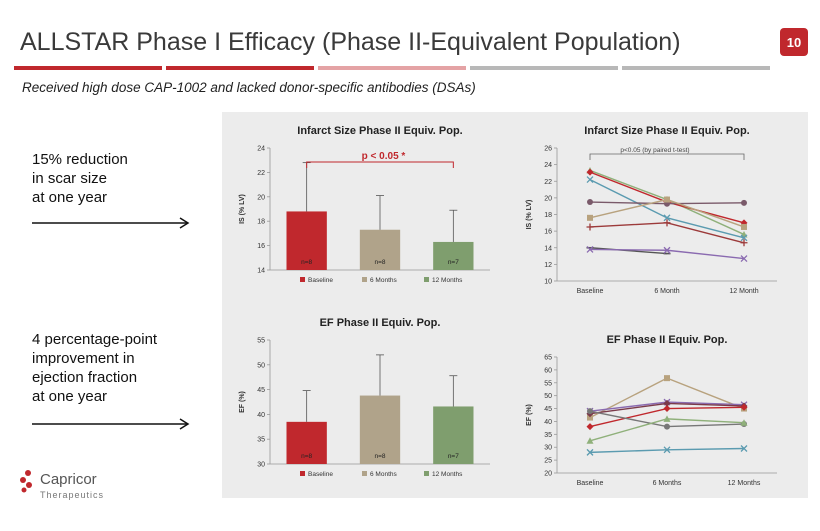 Image resolution: width=820 pixels, height=531 pixels. Describe the element at coordinates (548, 282) in the screenshot. I see `y-tick-label: 10` at that location.